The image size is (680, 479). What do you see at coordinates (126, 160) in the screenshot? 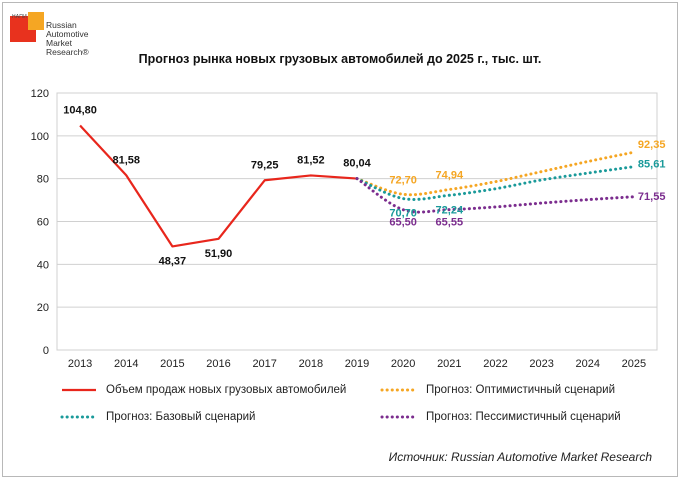
I see `data-label: 81,58` at bounding box center [126, 160].